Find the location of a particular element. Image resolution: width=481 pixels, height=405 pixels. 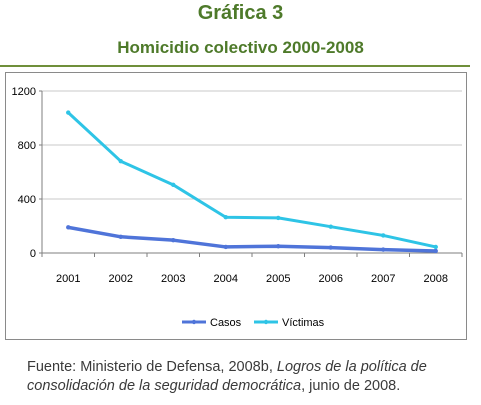

x-tick-label: 2005 is located at coordinates (278, 279).